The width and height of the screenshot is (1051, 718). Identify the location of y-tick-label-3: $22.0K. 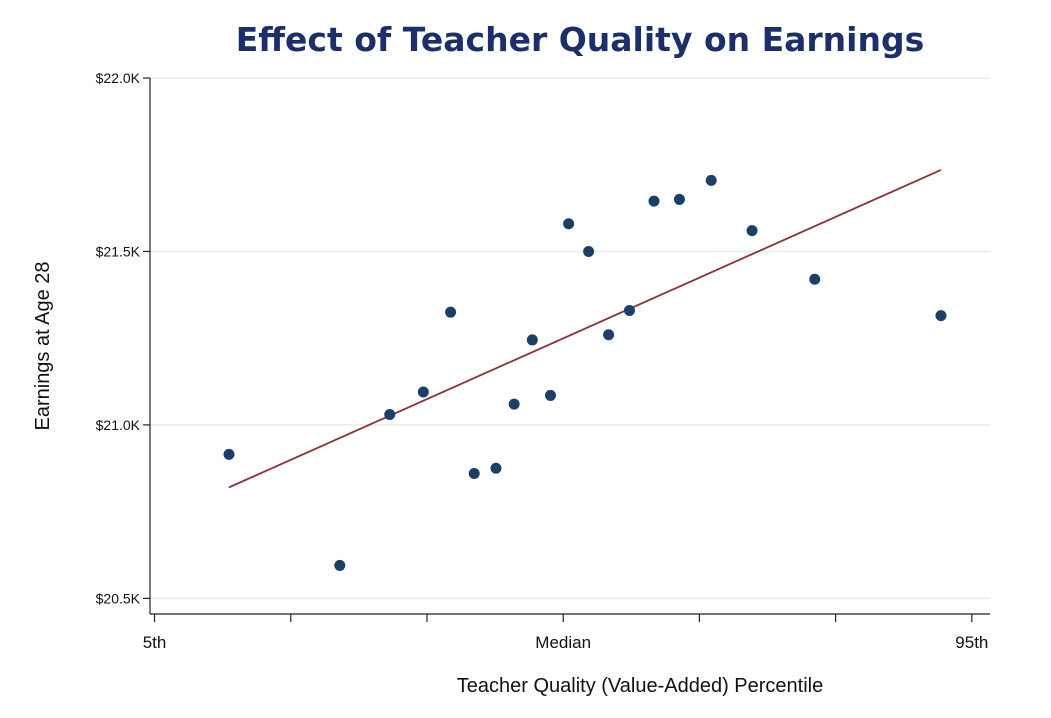
(118, 78).